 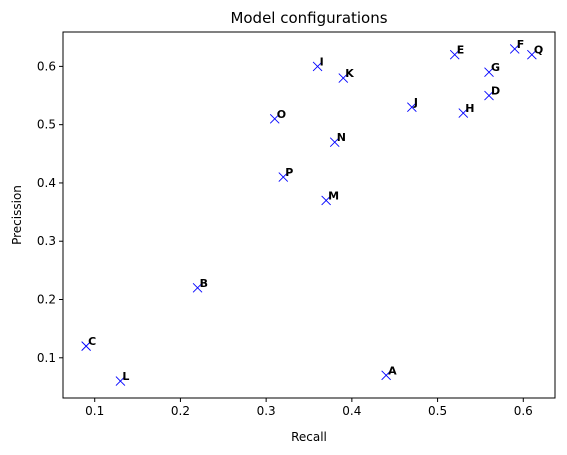 I want to click on y-tick-label: 0.3, so click(x=46, y=241).